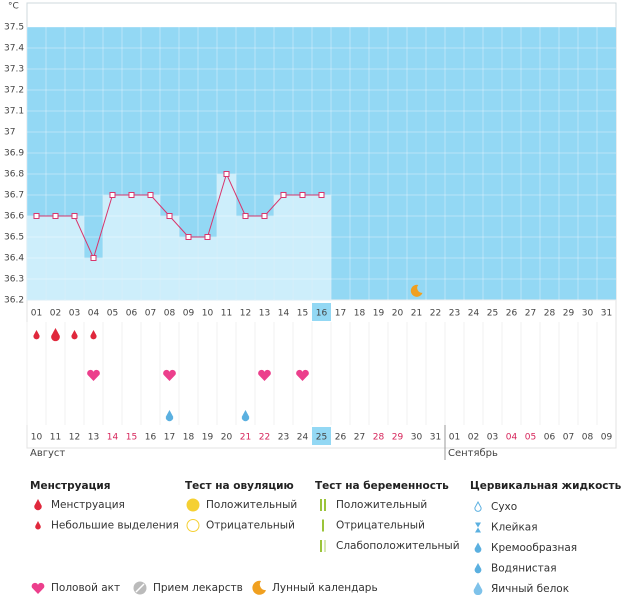 The image size is (626, 595). Describe the element at coordinates (492, 314) in the screenshot. I see `cycle-day-label: 25` at that location.